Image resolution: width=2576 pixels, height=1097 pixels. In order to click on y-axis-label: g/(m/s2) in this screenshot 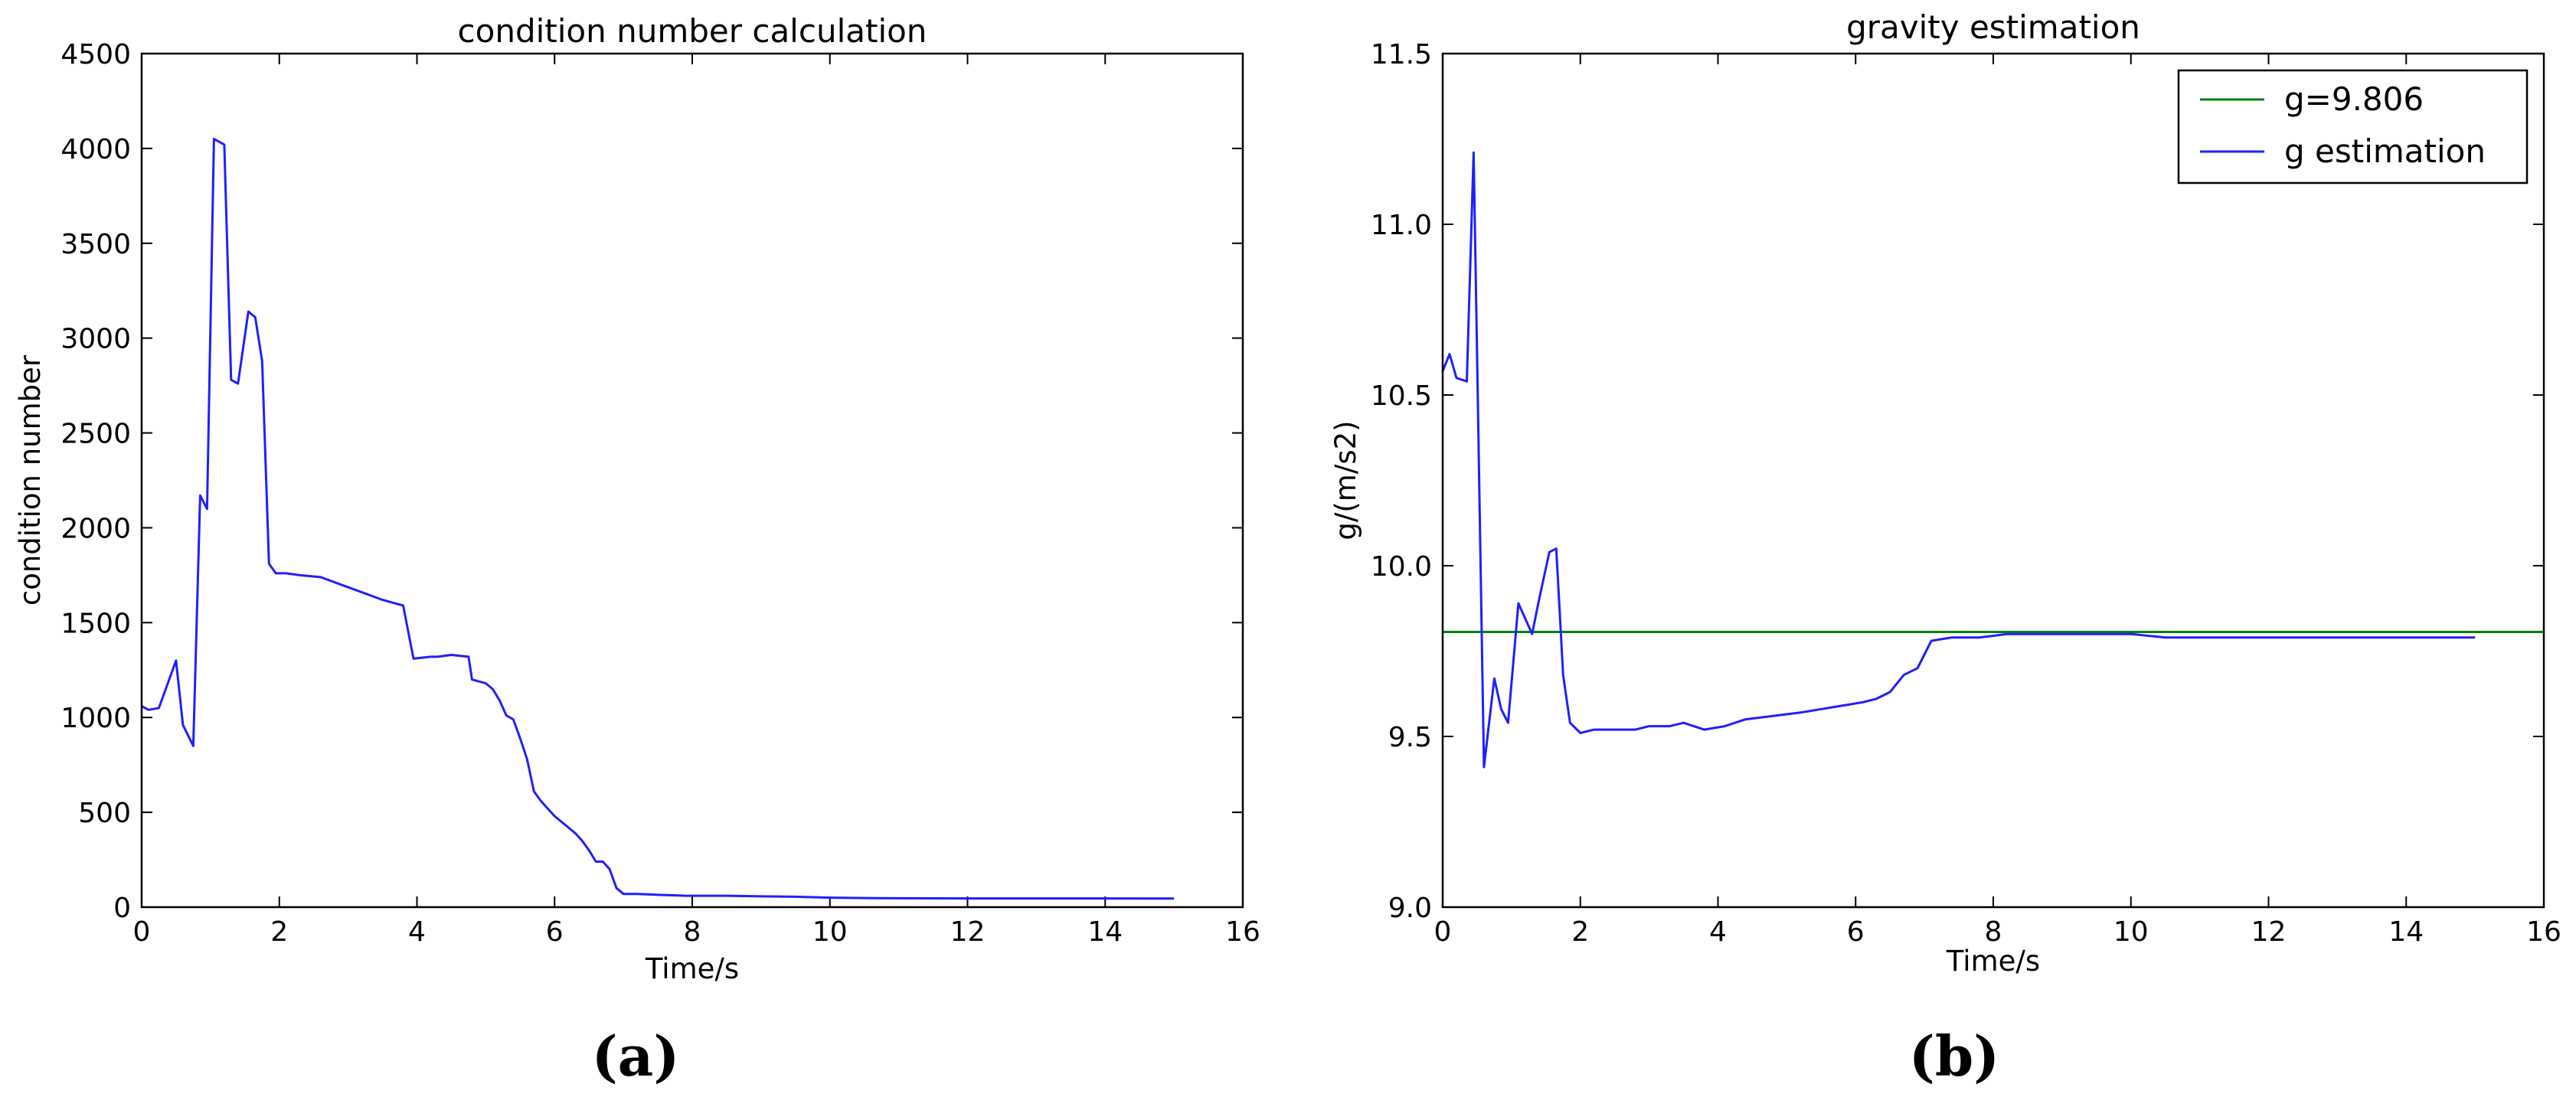, I will do `click(1345, 480)`.